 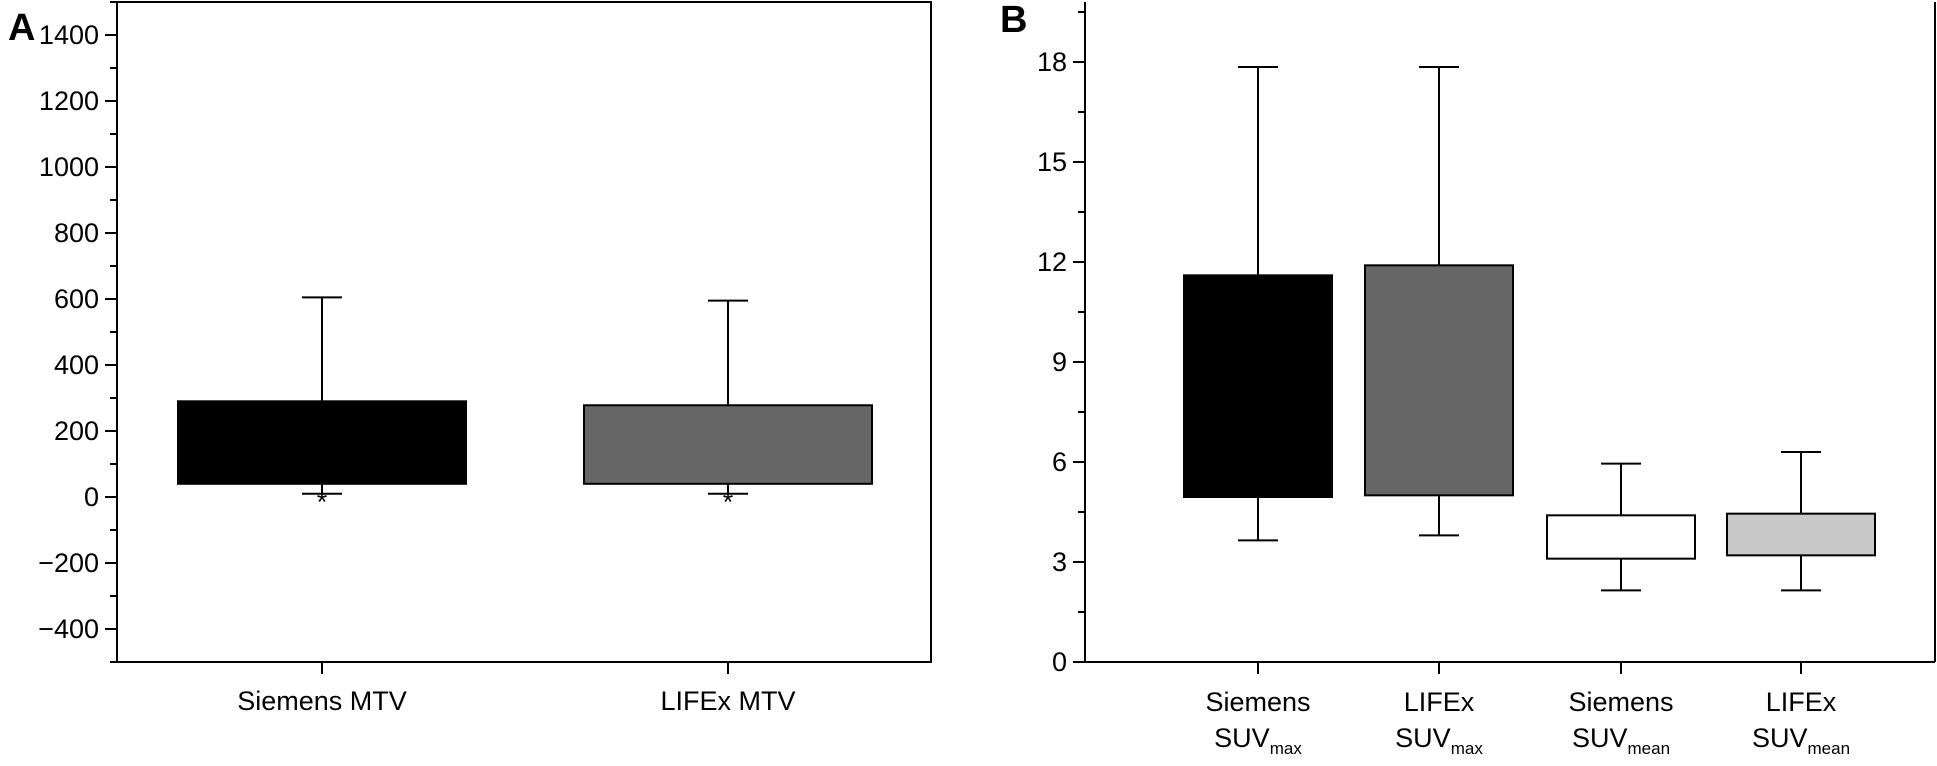 I want to click on y-tick-label: 200, so click(x=76, y=431).